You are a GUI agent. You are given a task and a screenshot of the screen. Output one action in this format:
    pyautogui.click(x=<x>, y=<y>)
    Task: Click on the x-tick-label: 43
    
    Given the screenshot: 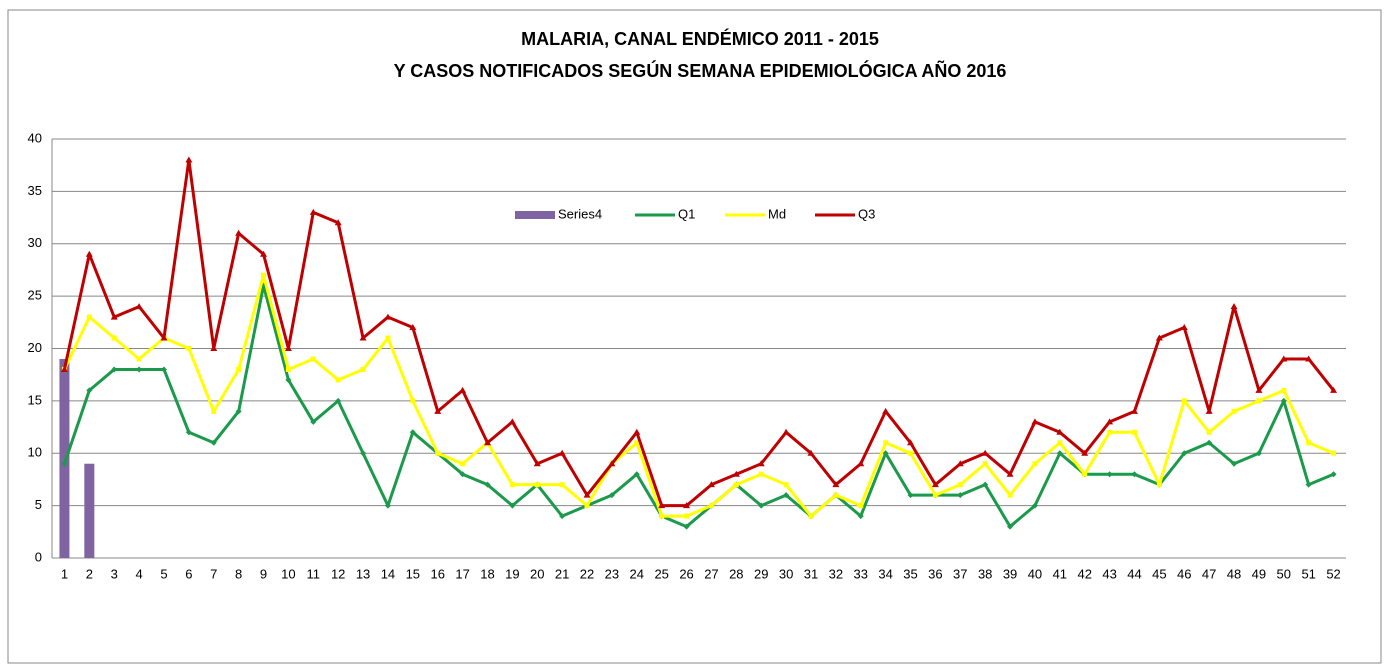 What is the action you would take?
    pyautogui.click(x=1109, y=573)
    